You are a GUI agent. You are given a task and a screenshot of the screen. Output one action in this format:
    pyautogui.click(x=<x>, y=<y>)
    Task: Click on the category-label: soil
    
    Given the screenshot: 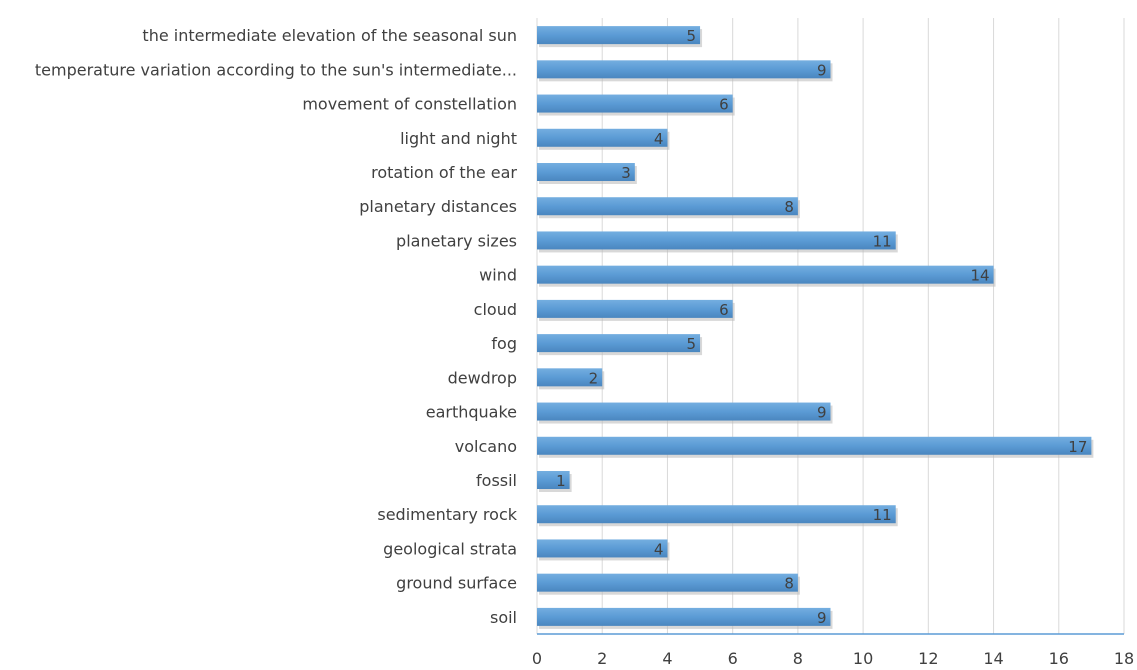 What is the action you would take?
    pyautogui.click(x=503, y=617)
    